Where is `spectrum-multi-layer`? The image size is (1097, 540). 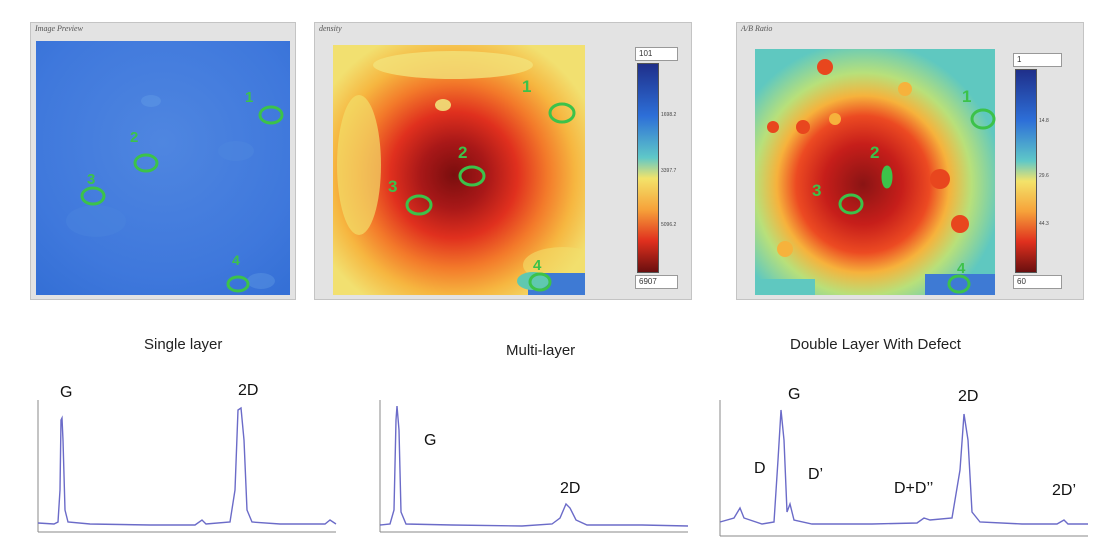
spectrum-multi-layer is located at coordinates (534, 466).